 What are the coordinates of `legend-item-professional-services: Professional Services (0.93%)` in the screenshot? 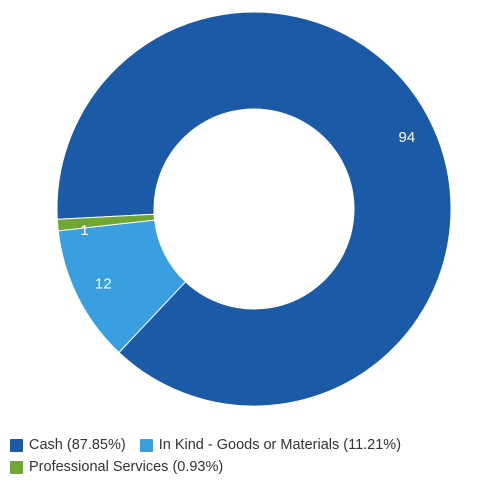 It's located at (116, 467).